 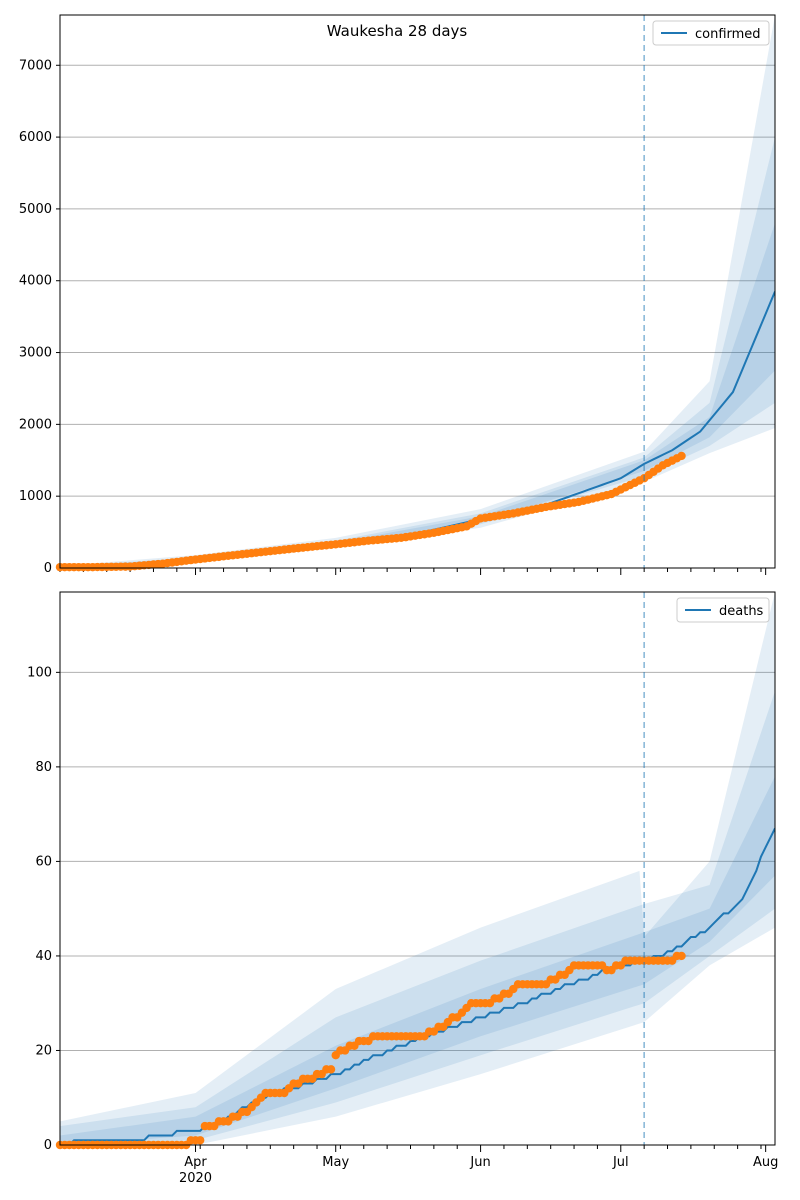 What do you see at coordinates (765, 1162) in the screenshot?
I see `x-tick-label: Aug` at bounding box center [765, 1162].